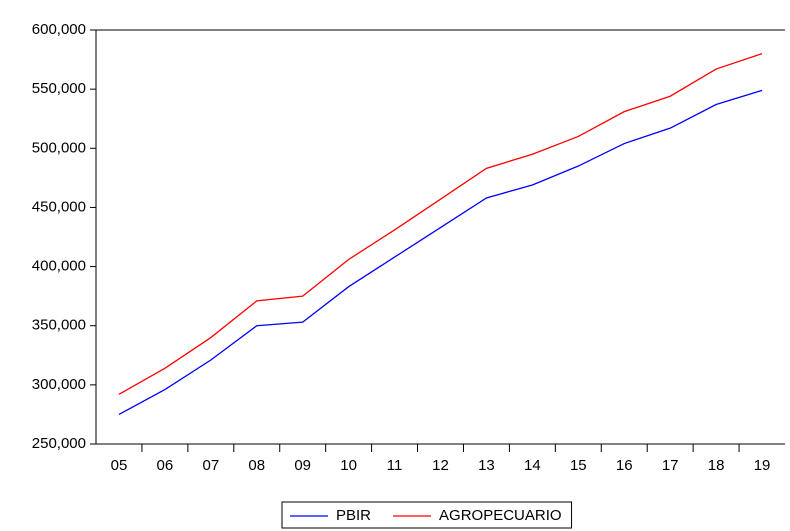 Image resolution: width=790 pixels, height=531 pixels. Describe the element at coordinates (486, 465) in the screenshot. I see `x-tick-label: 13` at that location.